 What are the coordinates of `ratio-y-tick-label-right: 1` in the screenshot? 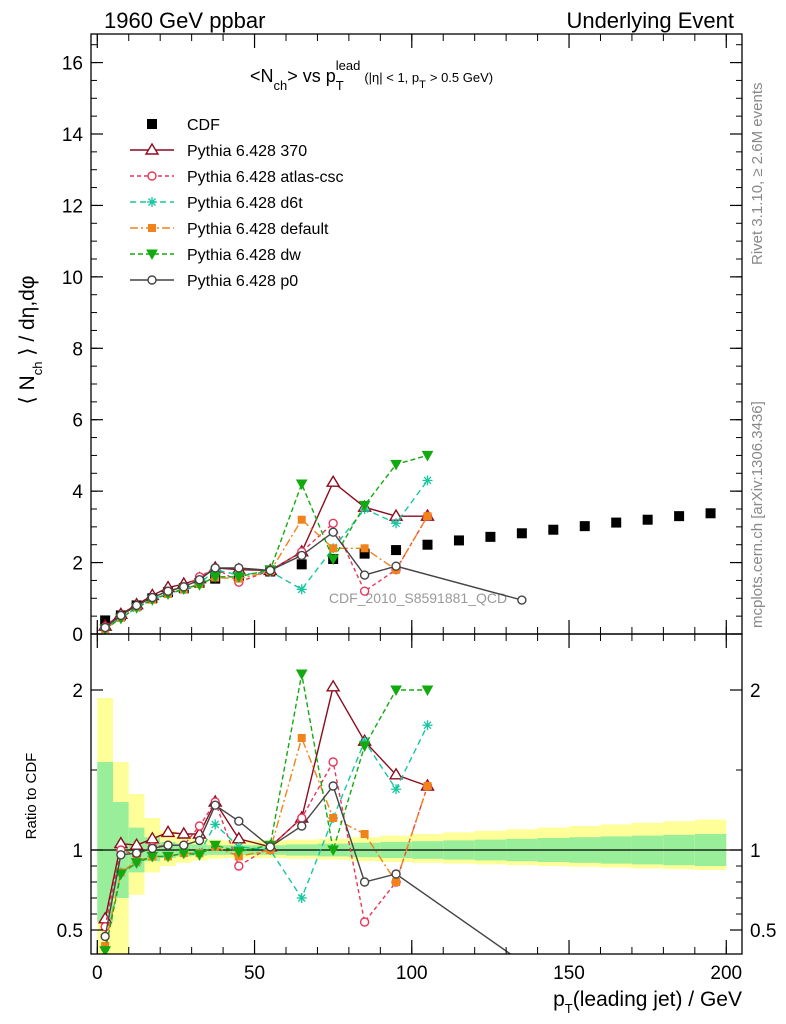 It's located at (755, 851).